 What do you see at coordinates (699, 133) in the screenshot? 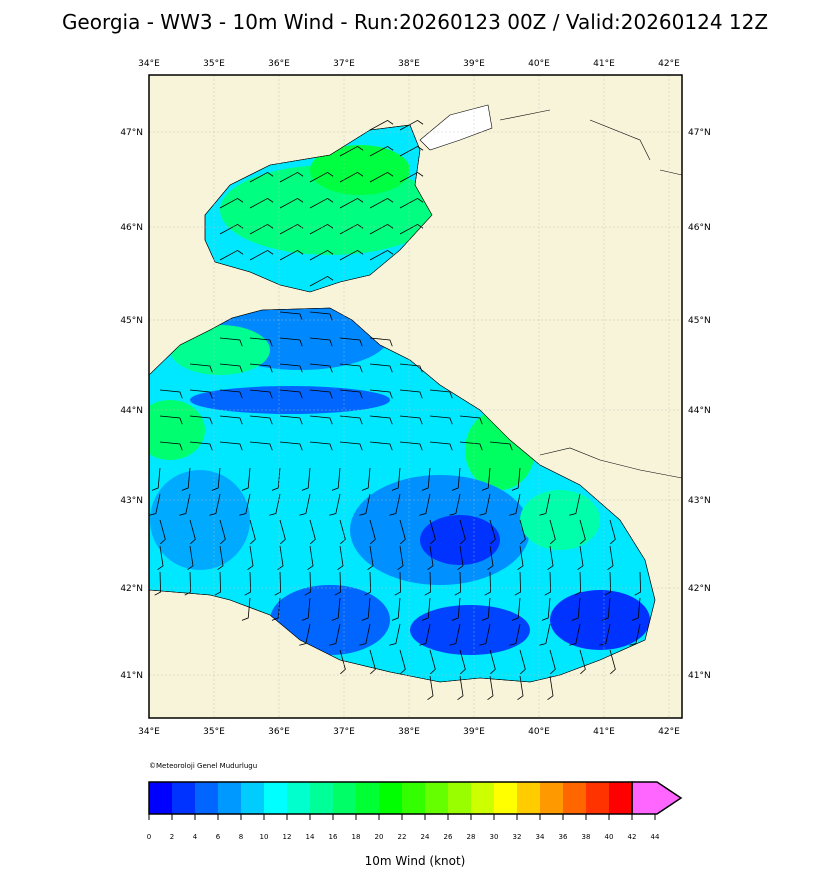
I see `lat-label: 47°N` at bounding box center [699, 133].